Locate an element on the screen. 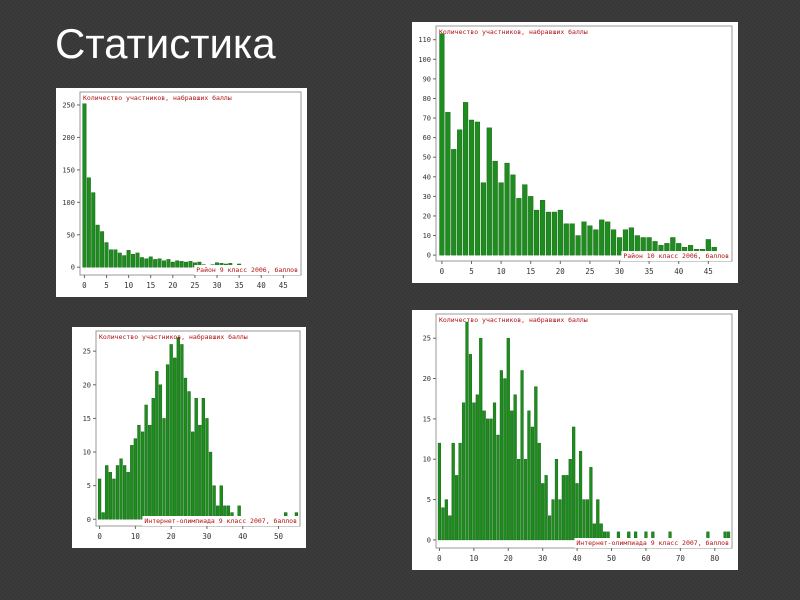 This screenshot has height=600, width=800. x-tick-label: 35 is located at coordinates (649, 271).